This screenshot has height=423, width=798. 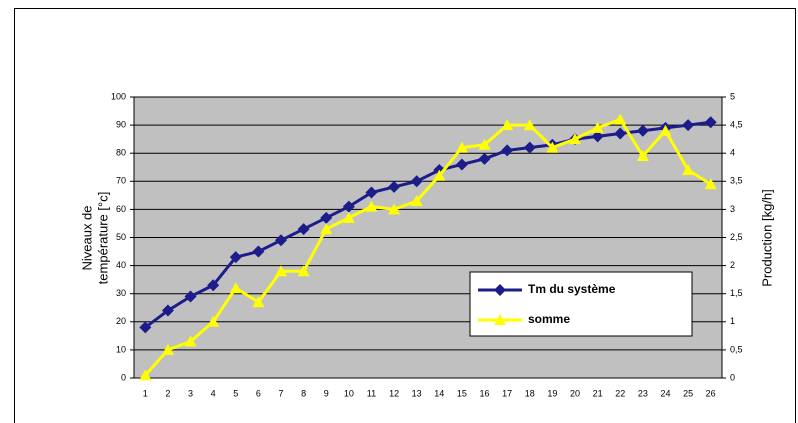 What do you see at coordinates (736, 124) in the screenshot?
I see `y2-tick-label: 4,5` at bounding box center [736, 124].